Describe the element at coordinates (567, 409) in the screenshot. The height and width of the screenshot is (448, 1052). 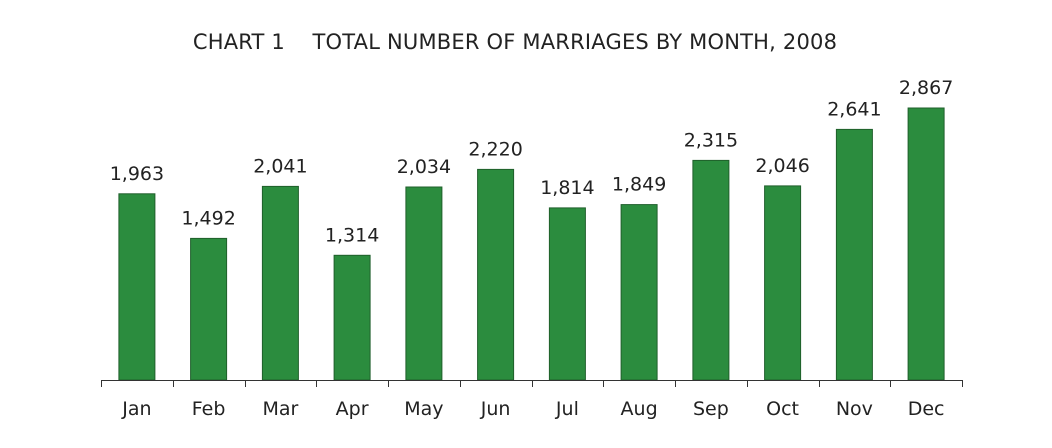
I see `x-tick-label: Jul` at that location.